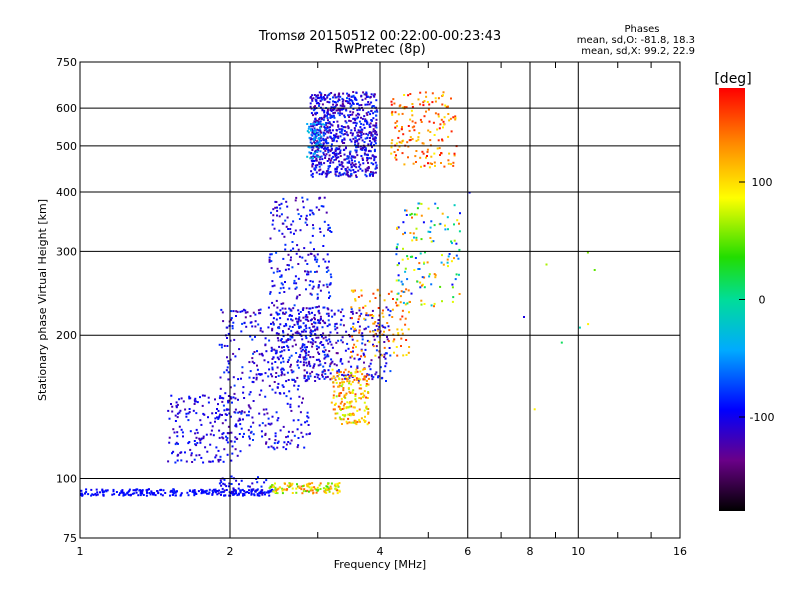  I want to click on y-tick-label: 200, so click(66, 335).